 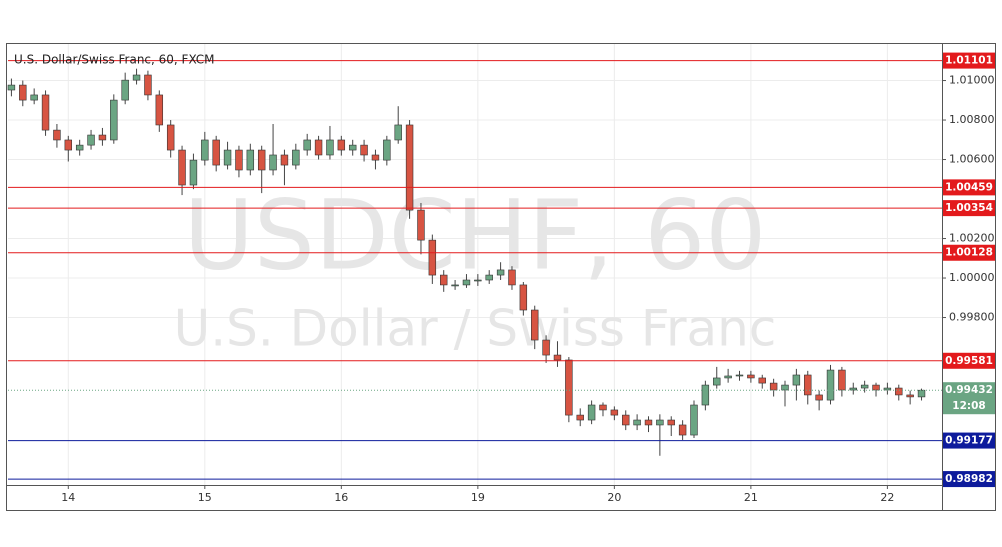 I want to click on level-label: 1.01101, so click(x=969, y=61).